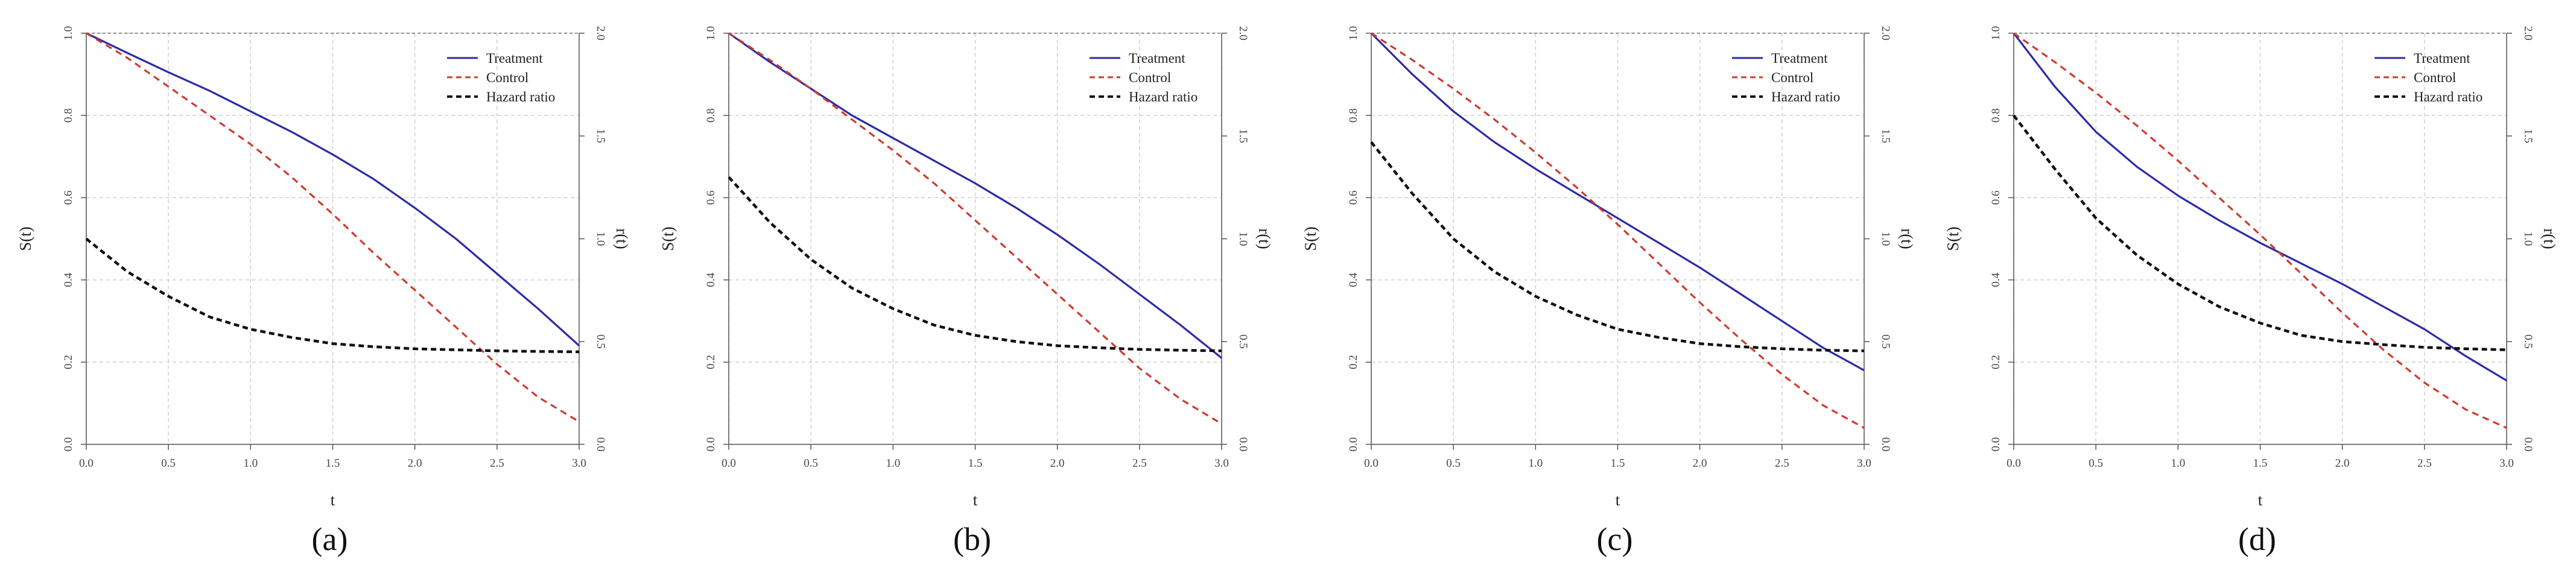 This screenshot has width=2576, height=582. I want to click on panel-label: (a), so click(330, 539).